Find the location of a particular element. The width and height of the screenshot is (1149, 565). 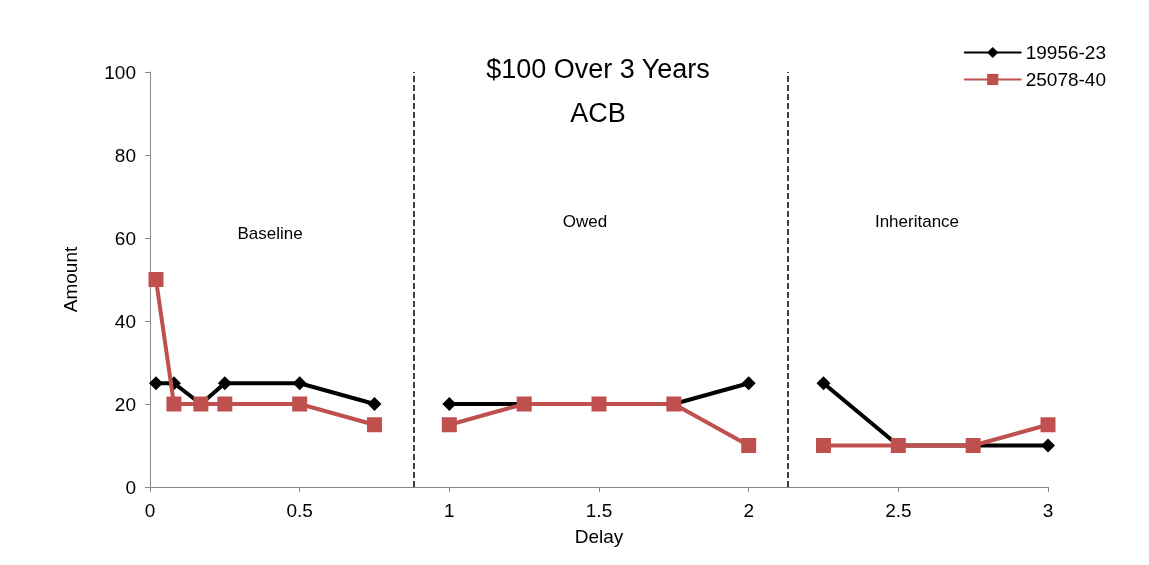

x-tick-label: 2 is located at coordinates (748, 510).